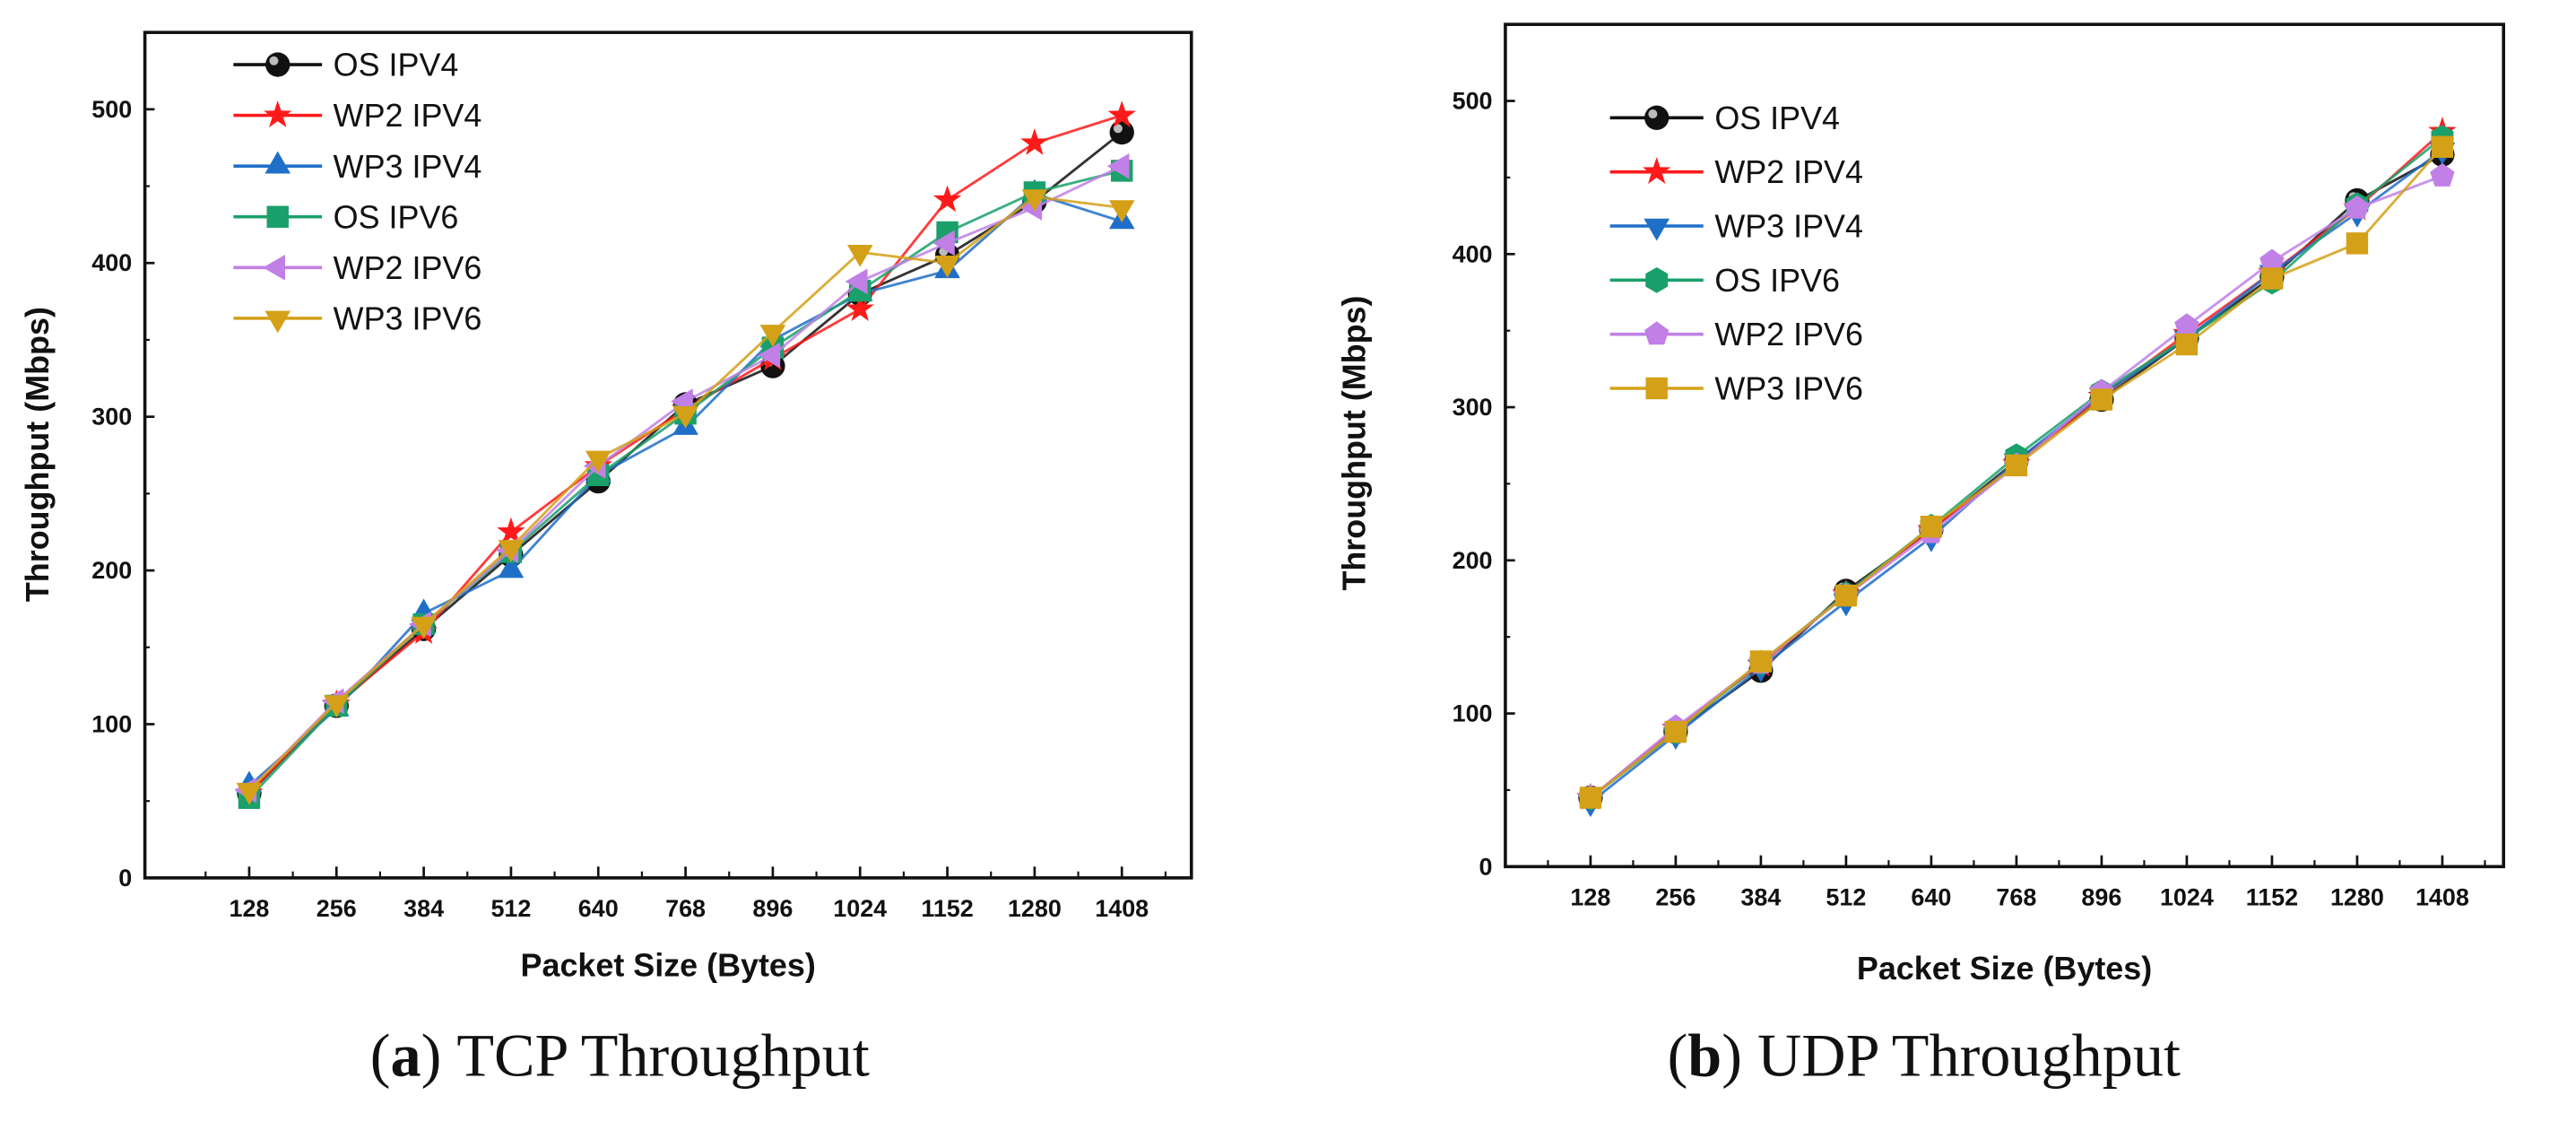 The width and height of the screenshot is (2576, 1139). Describe the element at coordinates (2442, 896) in the screenshot. I see `x-tick-label: 1408` at that location.